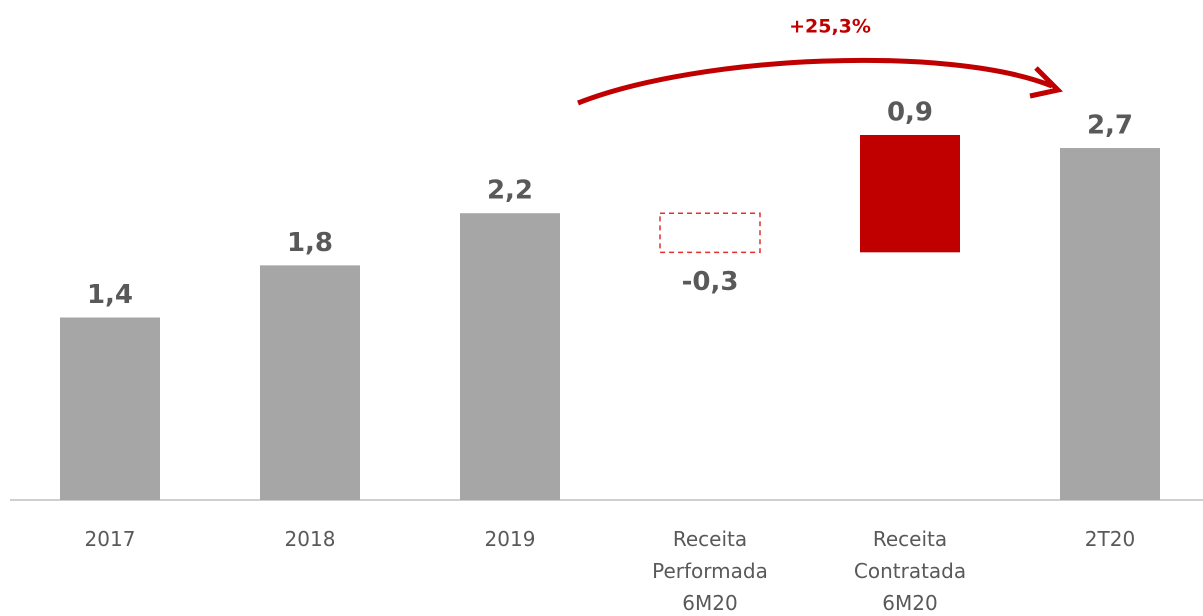  I want to click on annotation: +25,3%, so click(830, 27).